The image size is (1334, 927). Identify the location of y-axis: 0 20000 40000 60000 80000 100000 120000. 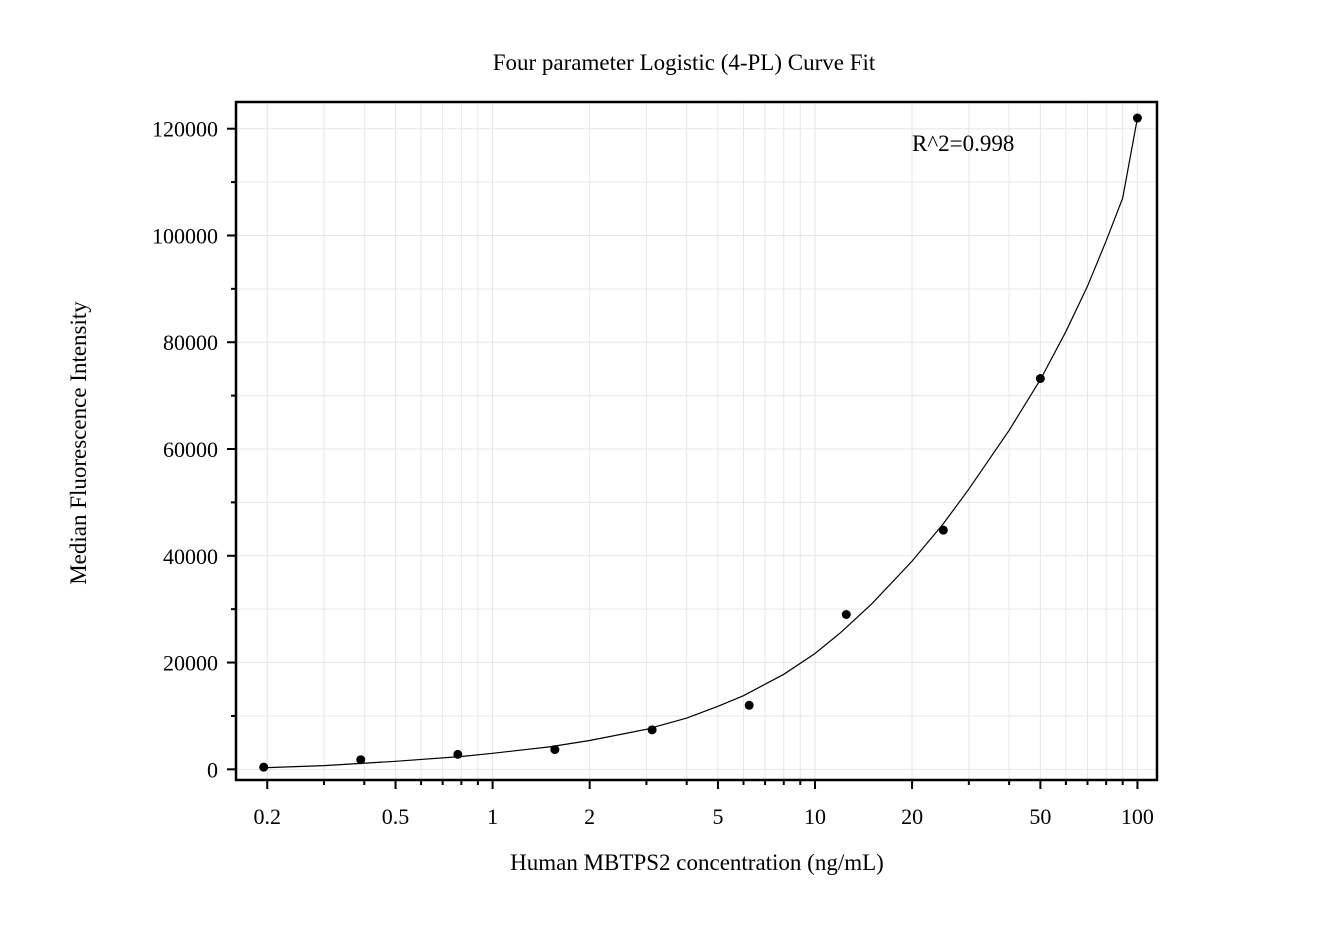
(194, 449).